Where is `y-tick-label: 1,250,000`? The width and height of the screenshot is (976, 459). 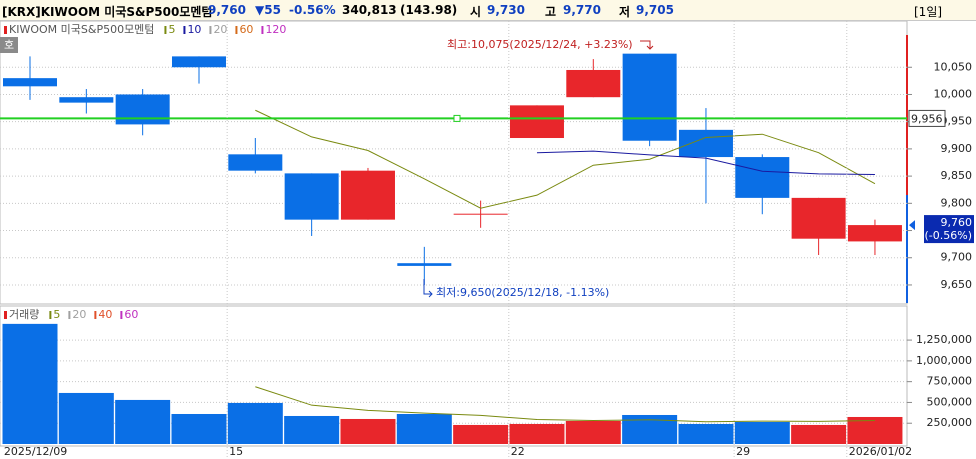
y-tick-label: 1,250,000 is located at coordinates (944, 339).